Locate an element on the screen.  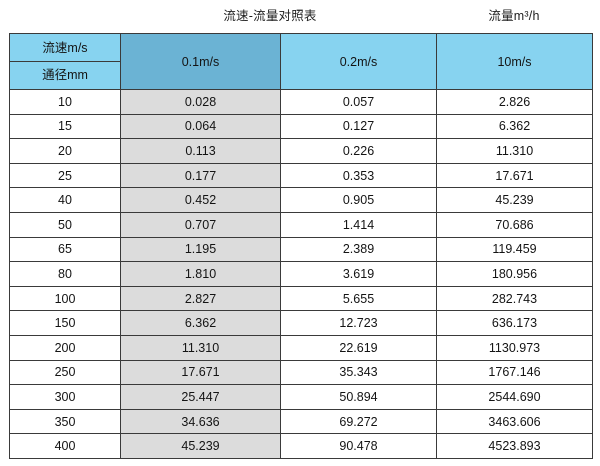
column-header-1: 0.2m/s is located at coordinates (358, 61).